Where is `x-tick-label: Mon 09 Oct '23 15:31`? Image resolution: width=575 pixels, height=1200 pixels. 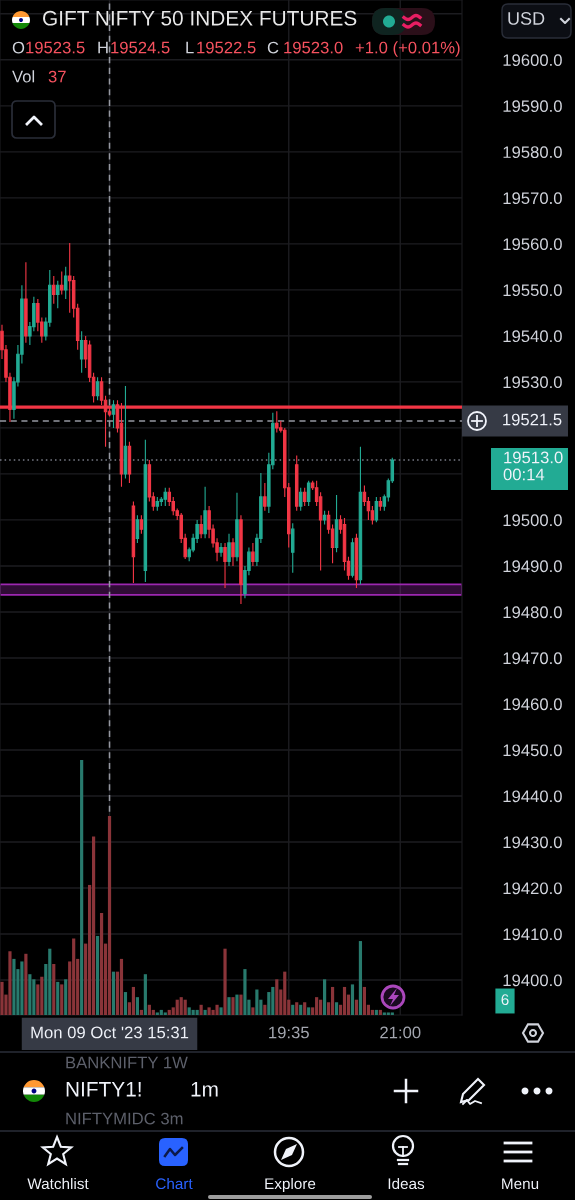 x-tick-label: Mon 09 Oct '23 15:31 is located at coordinates (110, 1032).